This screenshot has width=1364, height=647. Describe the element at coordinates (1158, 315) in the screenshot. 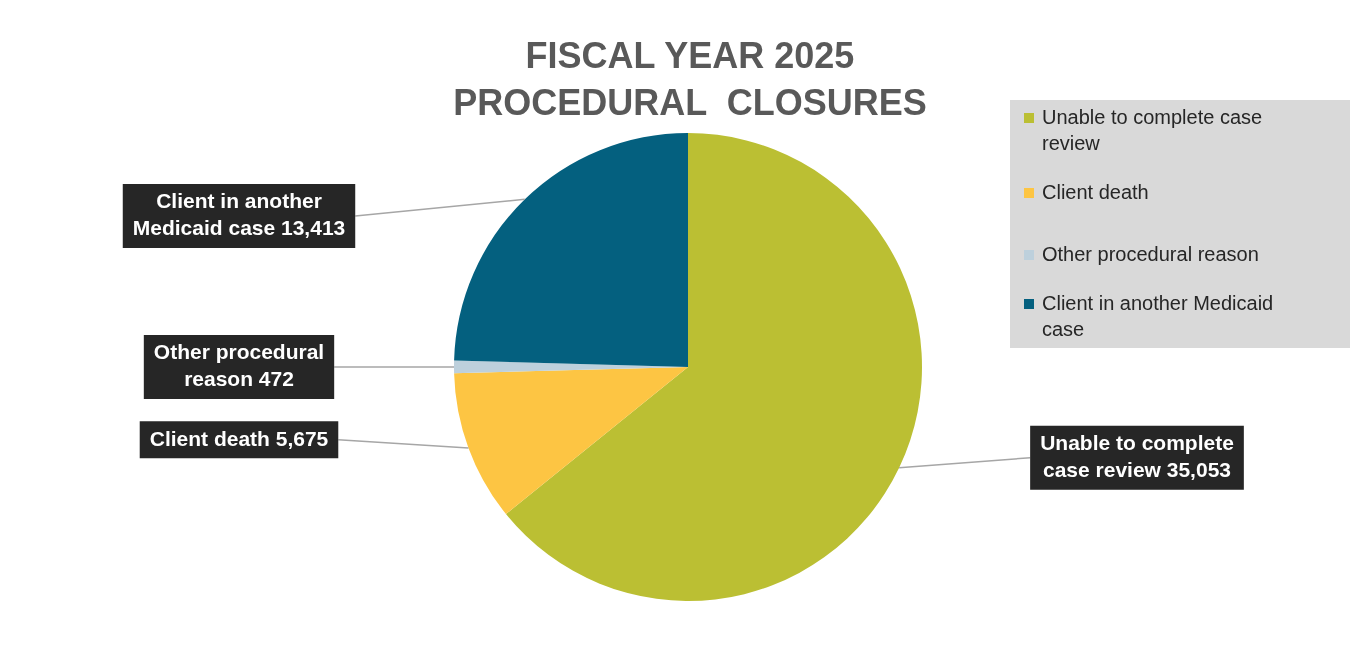

I see `legend-label: Client in another Medicaid case` at that location.